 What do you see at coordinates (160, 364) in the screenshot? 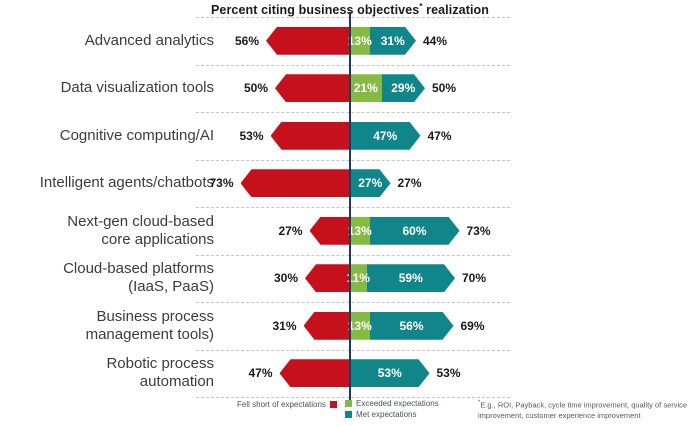
I see `category-label-line: Robotic process` at bounding box center [160, 364].